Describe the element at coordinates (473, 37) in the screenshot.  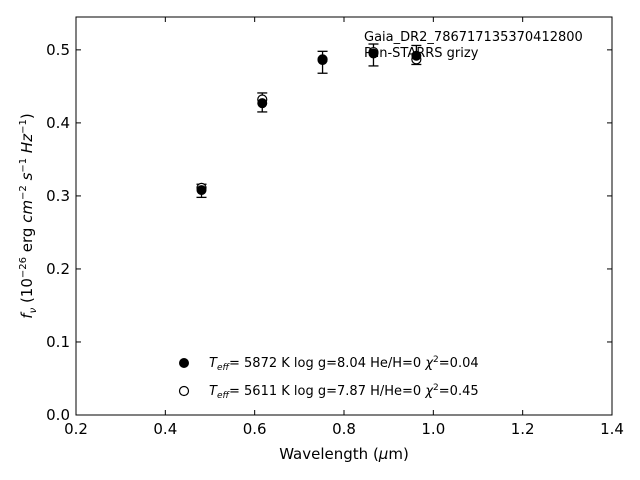
I see `annotation-source: Gaia_DR2_786717135370412800` at that location.